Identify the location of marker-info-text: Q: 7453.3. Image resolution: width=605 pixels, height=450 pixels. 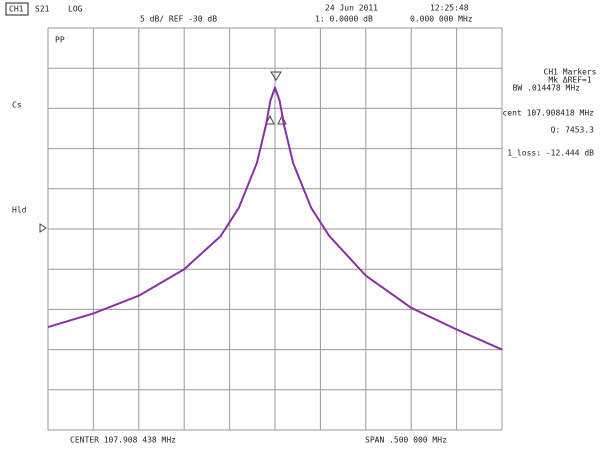
(573, 130).